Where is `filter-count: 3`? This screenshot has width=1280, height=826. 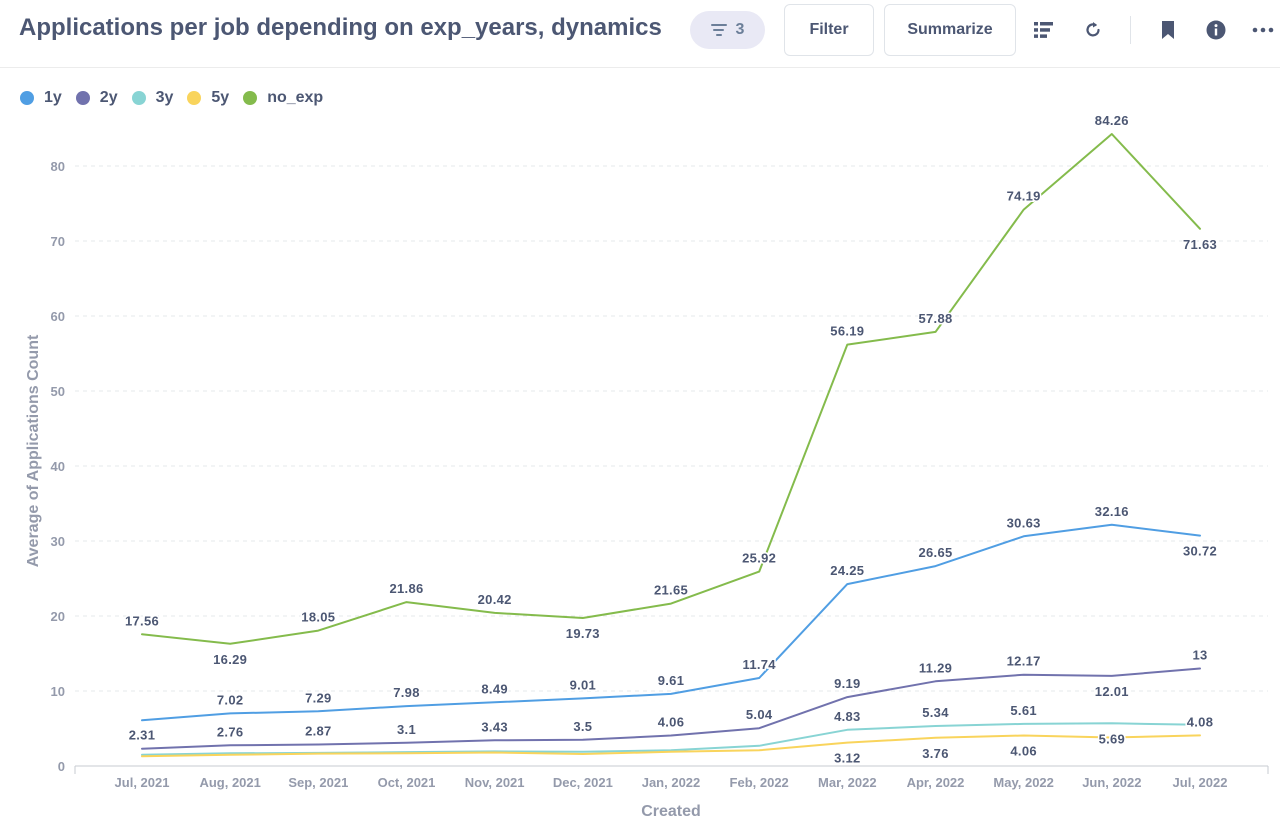
filter-count: 3 is located at coordinates (740, 29).